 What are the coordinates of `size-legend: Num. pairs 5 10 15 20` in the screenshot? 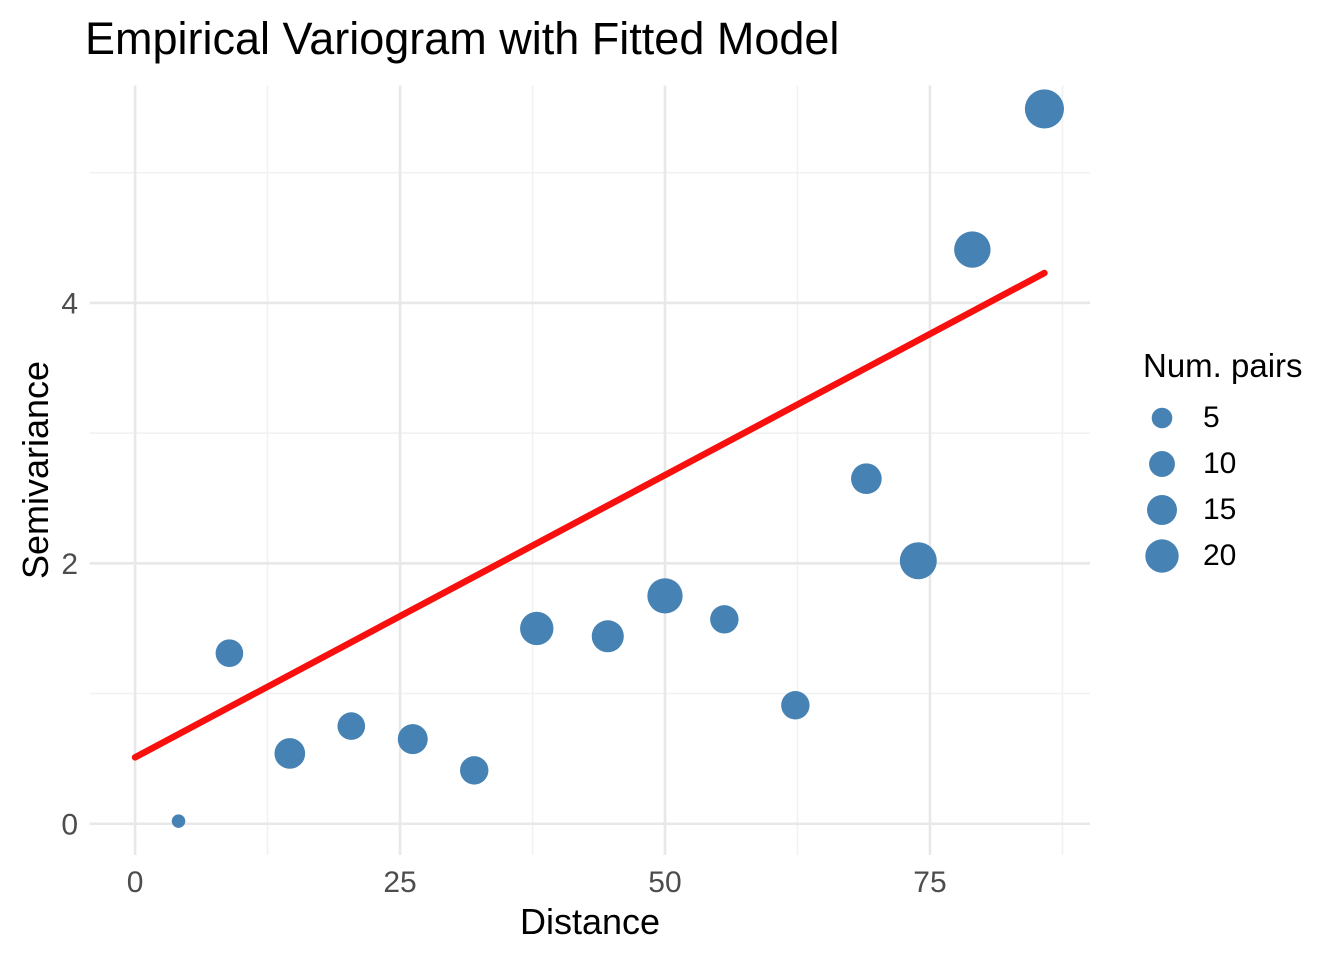 It's located at (1241, 463).